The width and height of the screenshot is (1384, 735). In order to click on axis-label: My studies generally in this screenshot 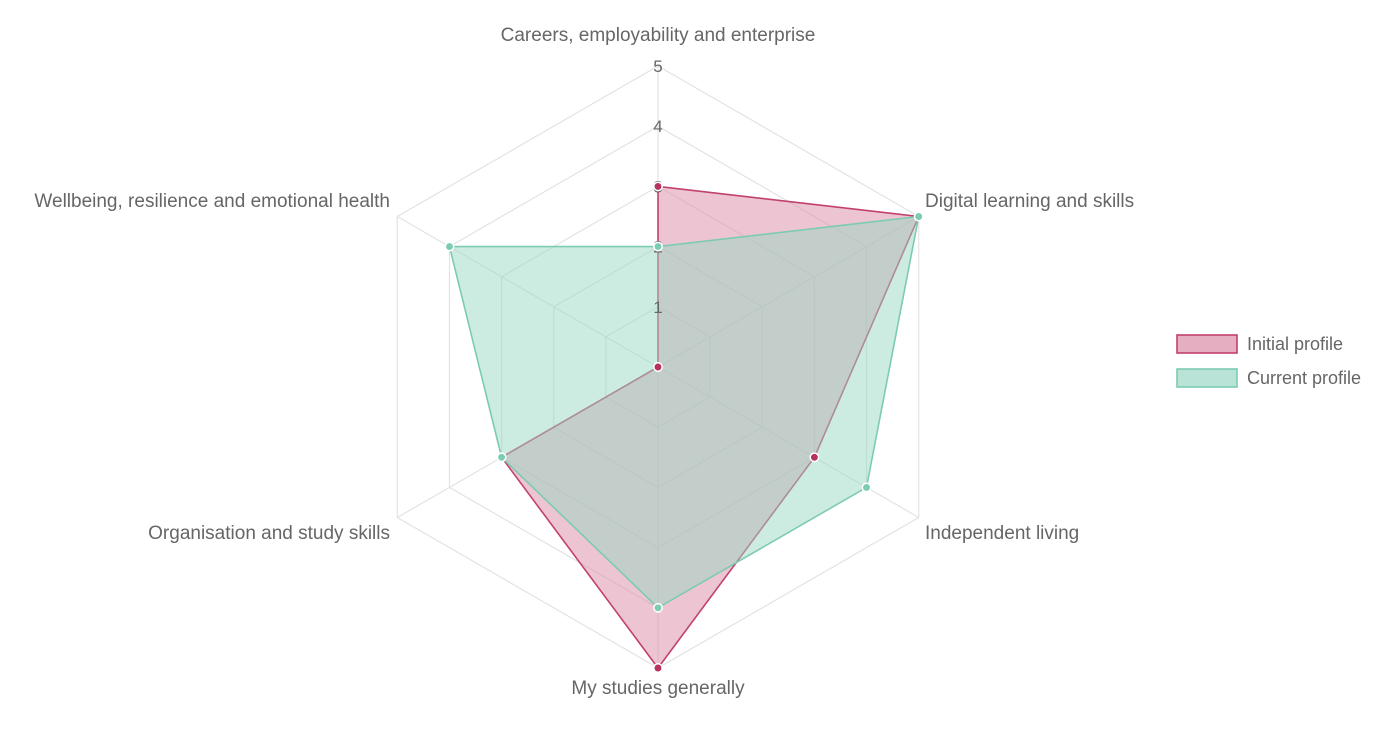, I will do `click(658, 688)`.